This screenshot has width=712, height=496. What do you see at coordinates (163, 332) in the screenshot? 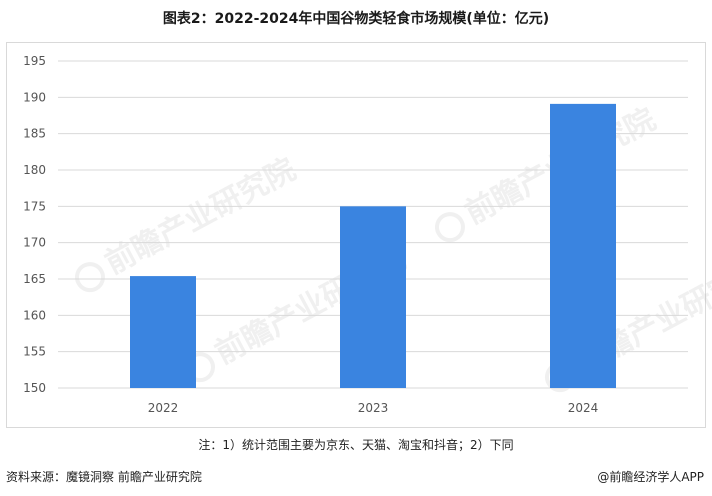
I see `bar-2022` at bounding box center [163, 332].